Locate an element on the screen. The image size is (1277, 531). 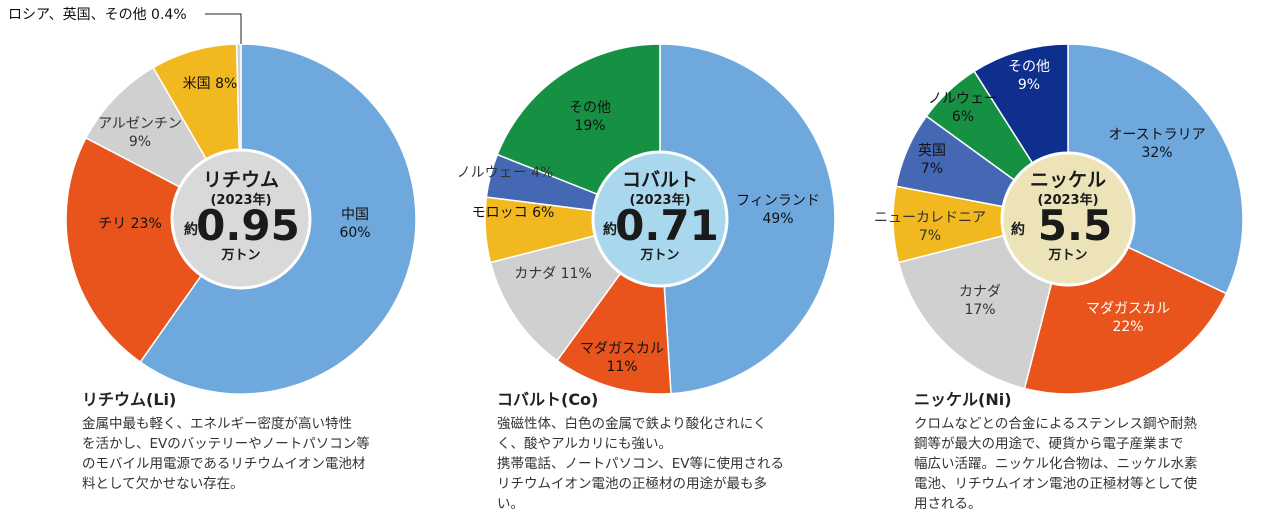
slice-name-nickel-5: ノルウェー is located at coordinates (963, 99).